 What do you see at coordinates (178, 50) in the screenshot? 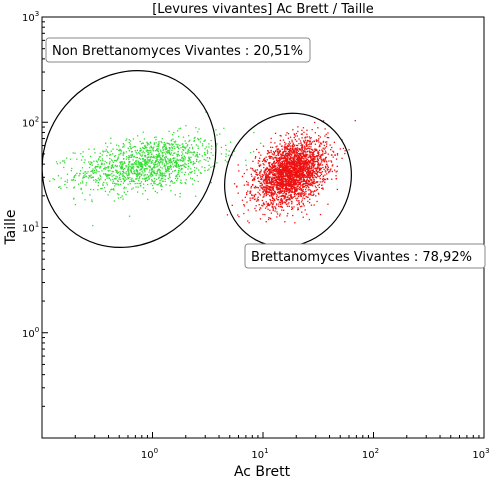
I see `gate-label-box` at bounding box center [178, 50].